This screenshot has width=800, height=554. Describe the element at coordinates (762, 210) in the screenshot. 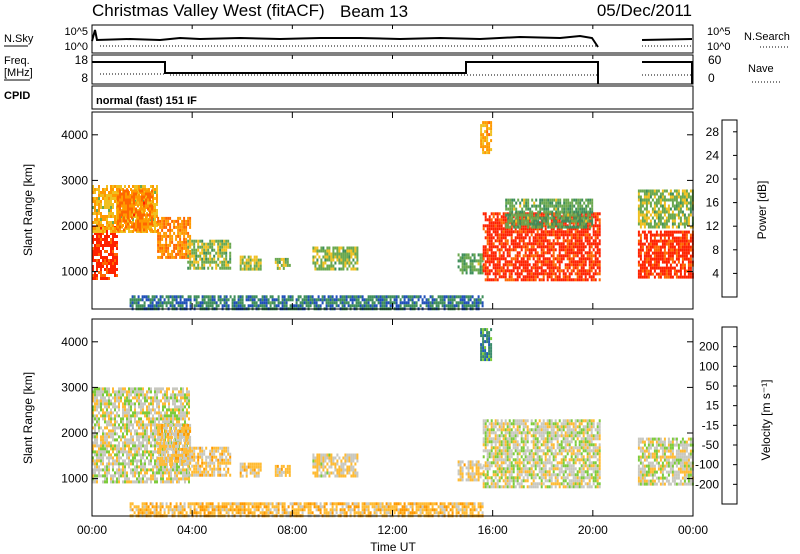

I see `power-colorbar-label: Power [dB]` at that location.